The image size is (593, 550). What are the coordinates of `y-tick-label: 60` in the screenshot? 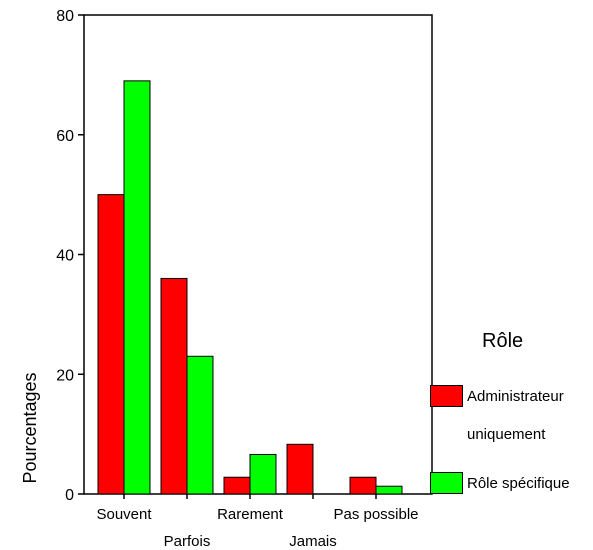 It's located at (65, 136).